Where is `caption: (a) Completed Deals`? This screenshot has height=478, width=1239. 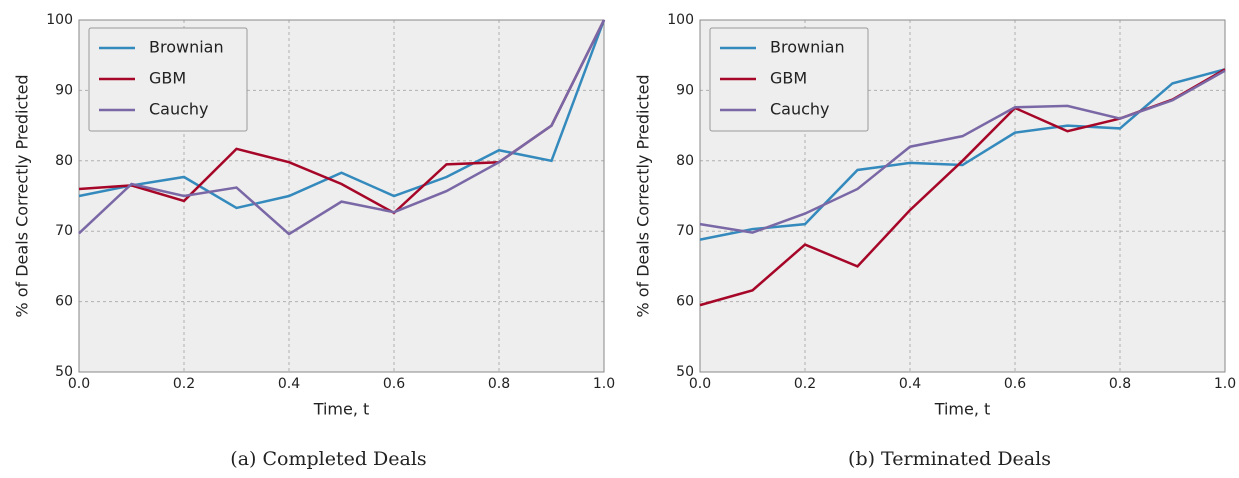
caption: (a) Completed Deals is located at coordinates (328, 459).